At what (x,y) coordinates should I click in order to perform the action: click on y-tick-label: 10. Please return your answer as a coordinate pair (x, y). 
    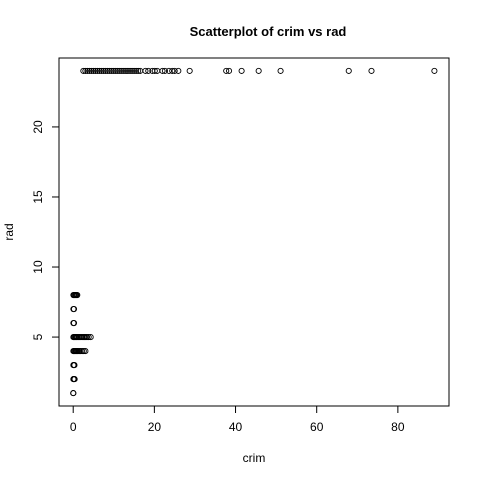
    Looking at the image, I should click on (38, 267).